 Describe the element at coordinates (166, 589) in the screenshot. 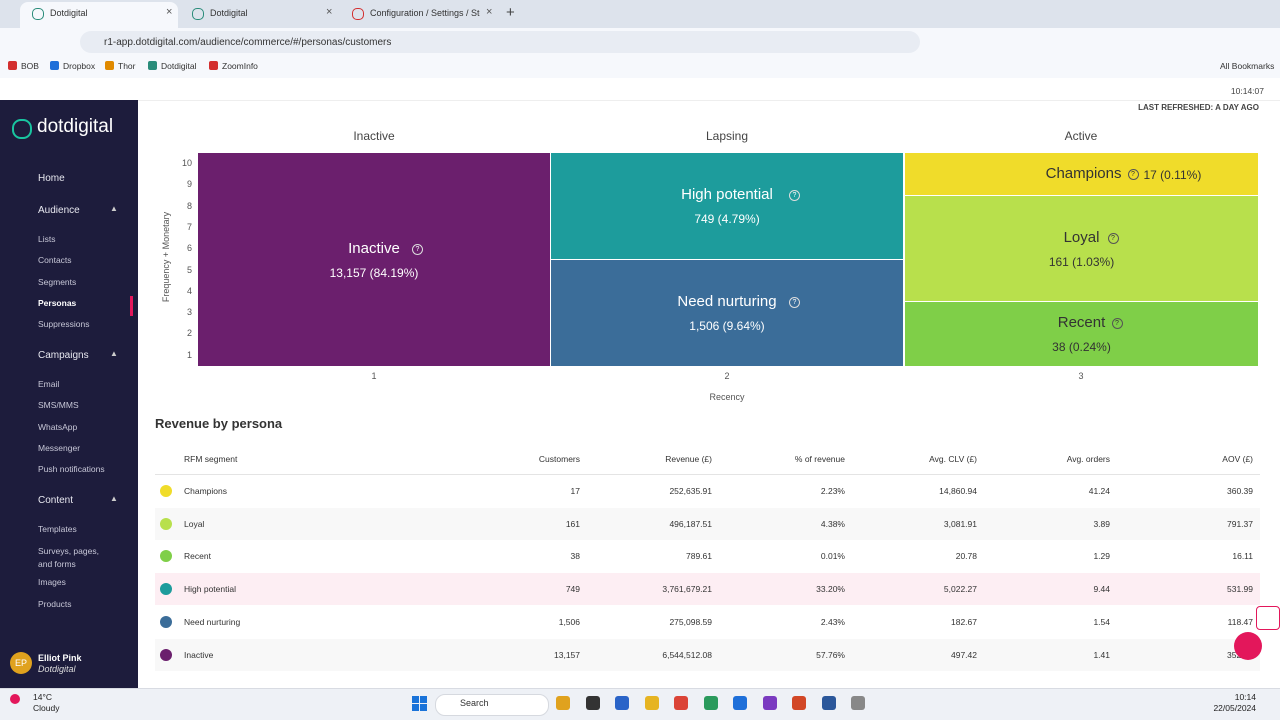

I see `segment-dot` at that location.